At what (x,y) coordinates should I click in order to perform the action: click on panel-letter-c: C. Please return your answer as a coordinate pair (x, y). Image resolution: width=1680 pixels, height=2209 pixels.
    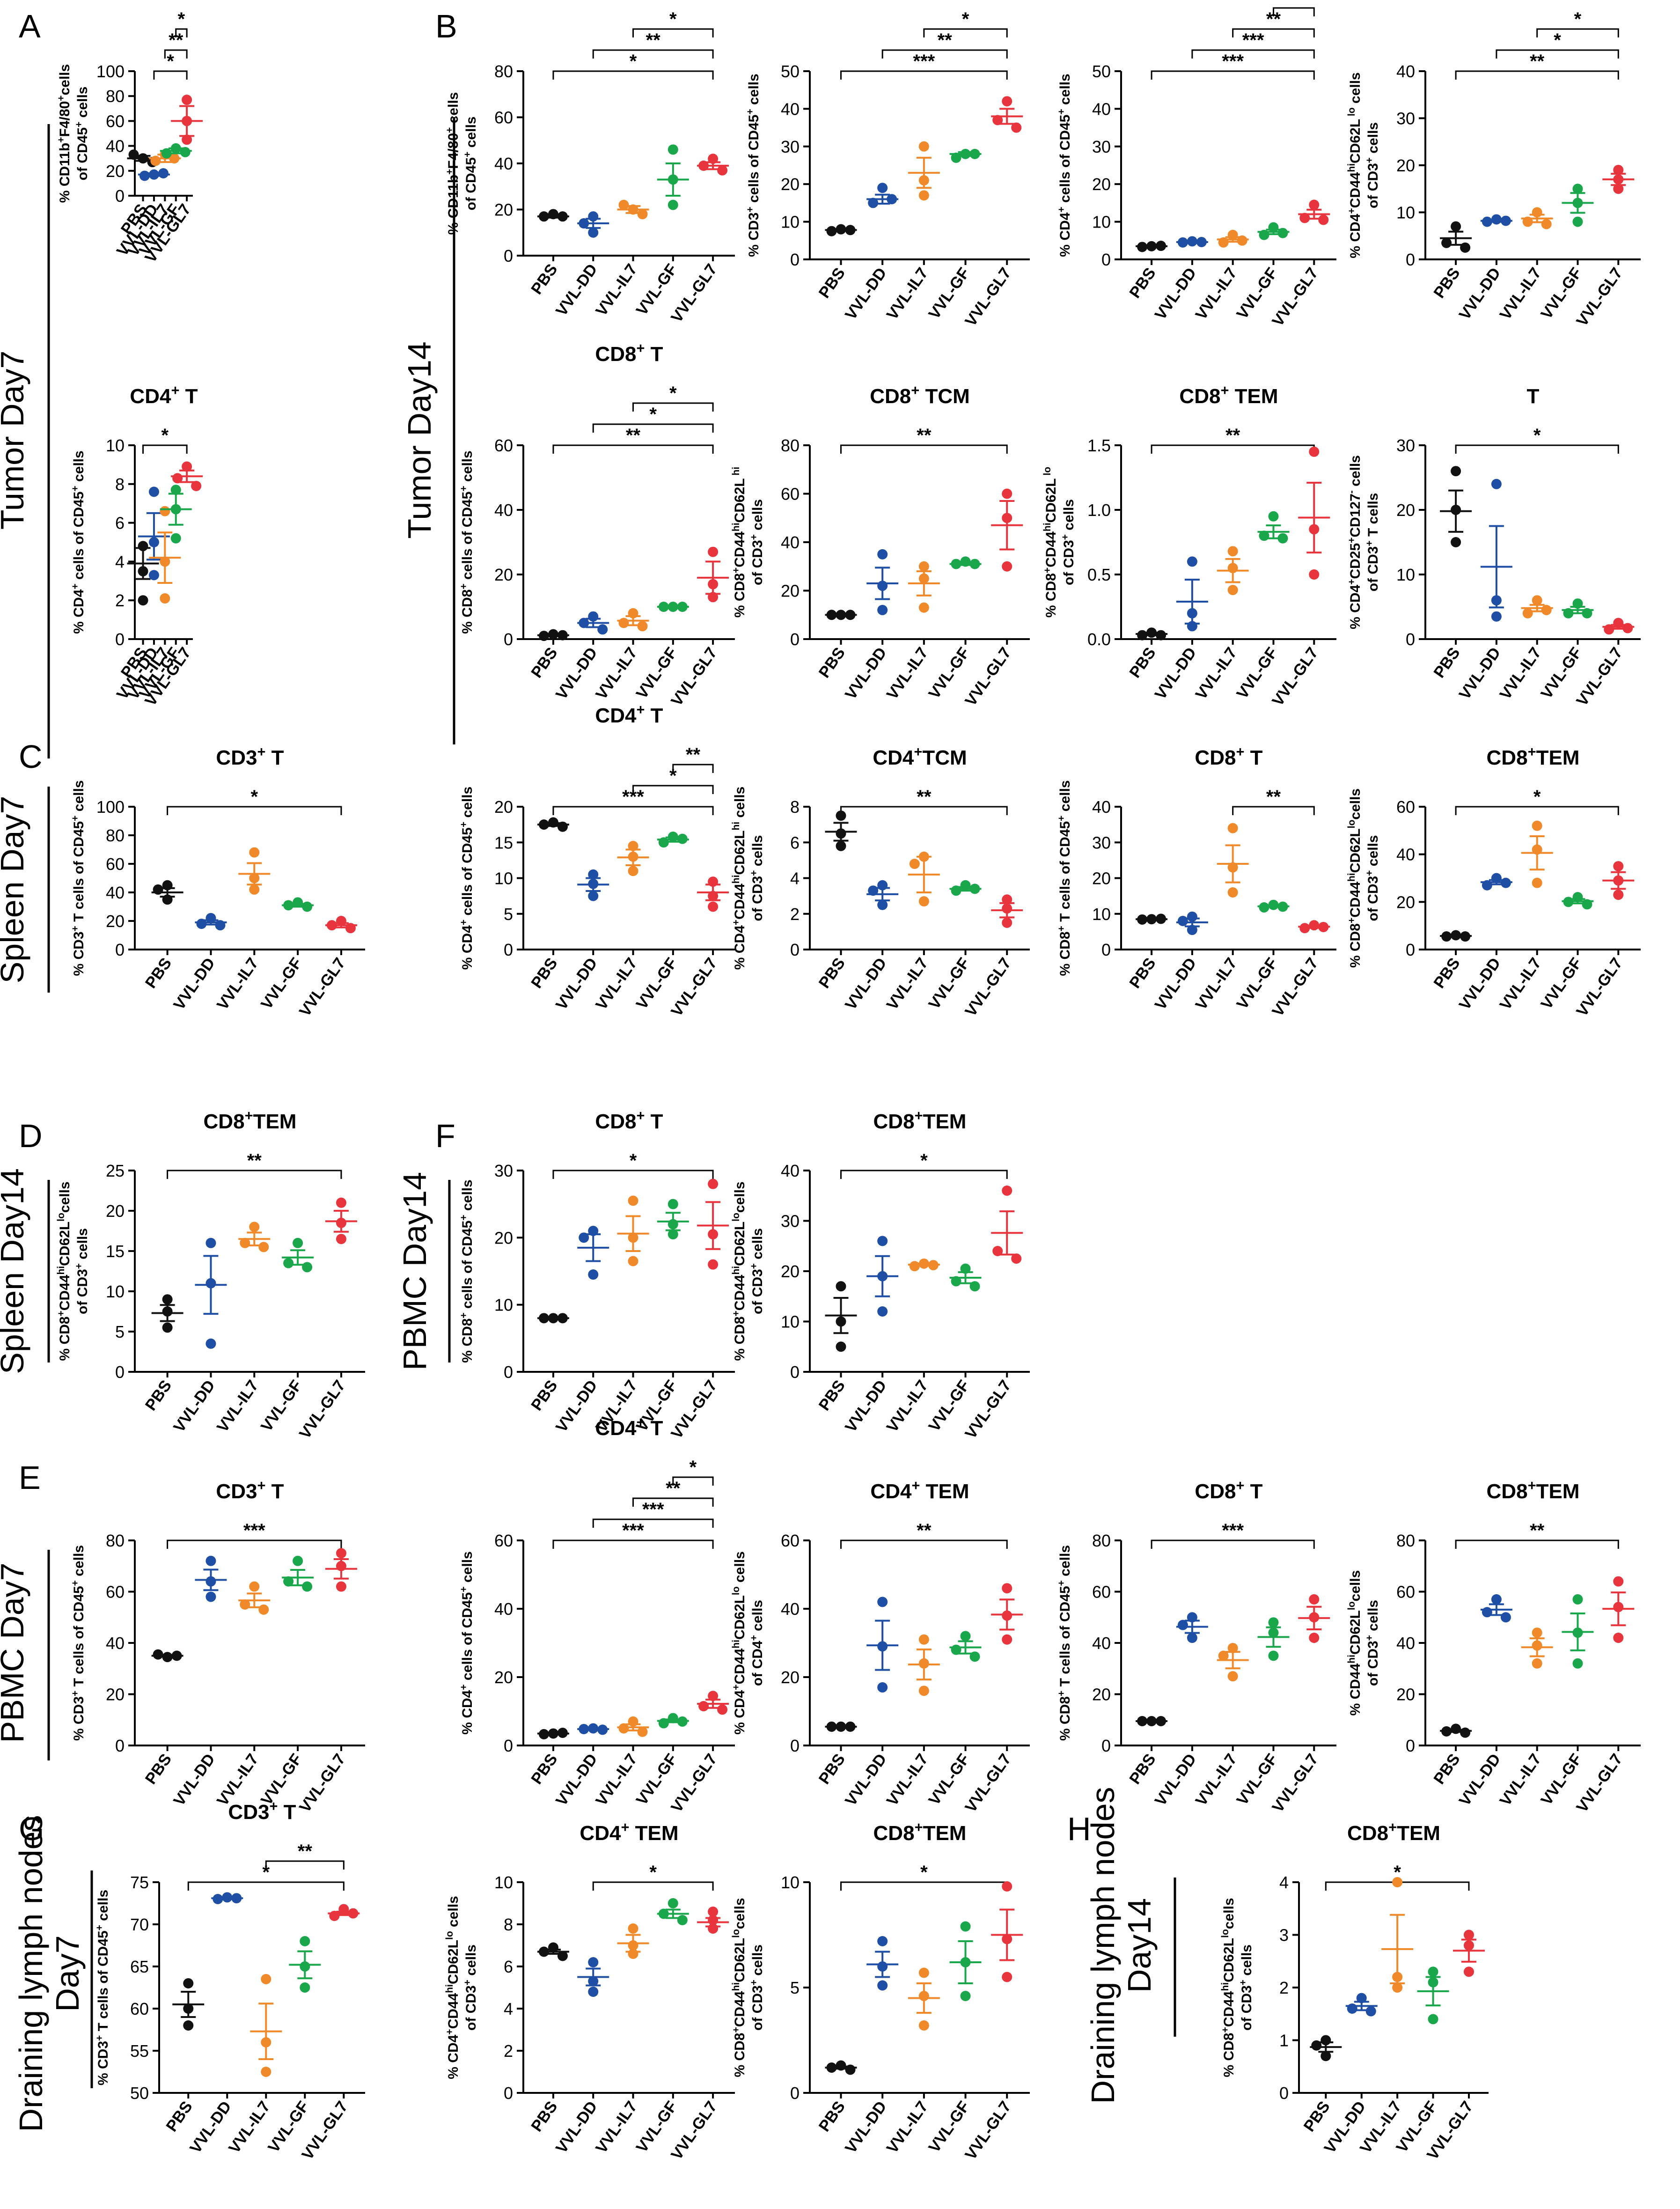
    Looking at the image, I should click on (31, 757).